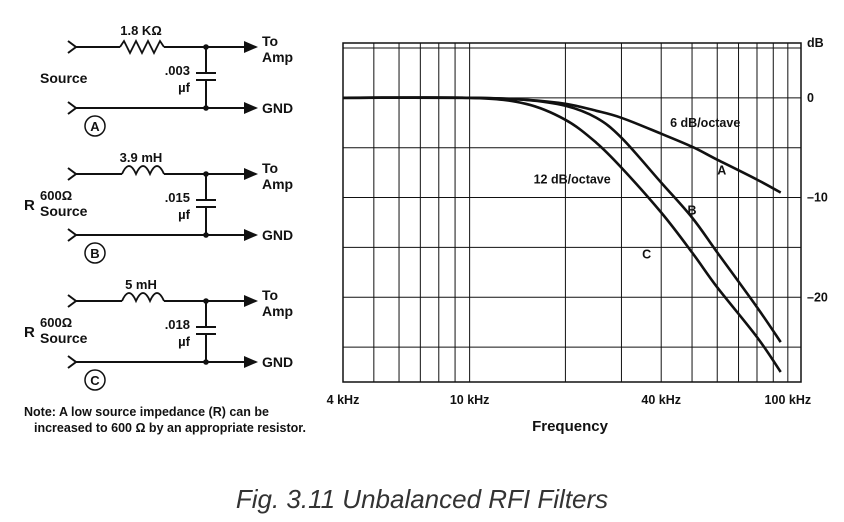 This screenshot has width=844, height=522. I want to click on y-tick-label: –10, so click(817, 198).